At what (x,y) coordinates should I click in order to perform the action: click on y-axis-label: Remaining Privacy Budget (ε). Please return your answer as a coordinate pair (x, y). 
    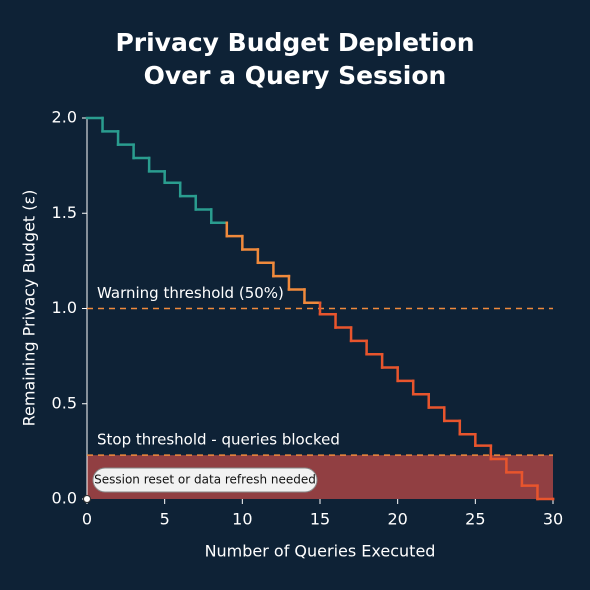
    Looking at the image, I should click on (29, 308).